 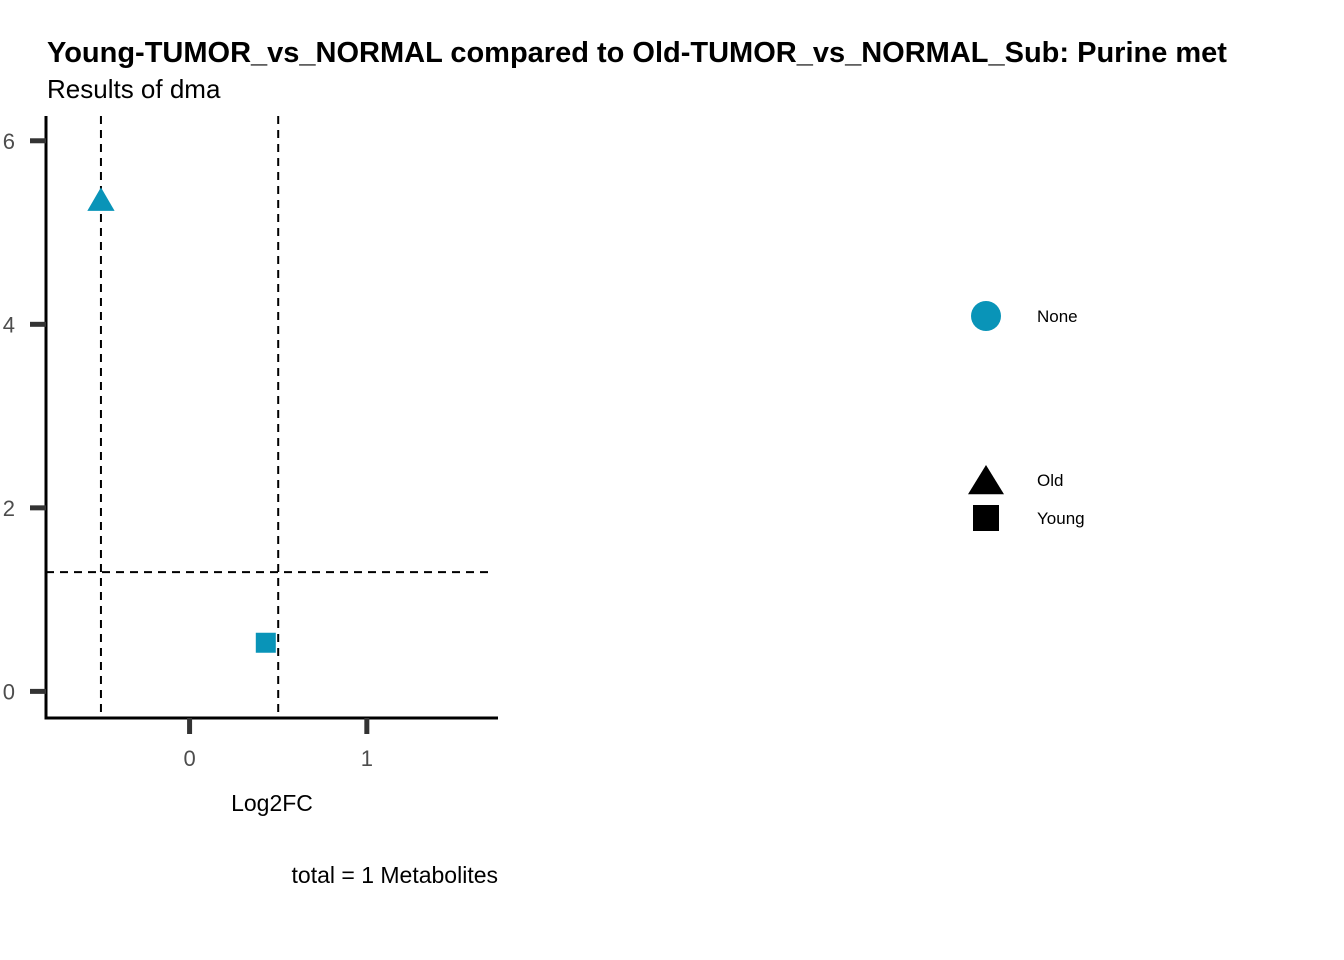 I want to click on y-axis-ticks: 0 2 4 6, so click(x=24, y=416).